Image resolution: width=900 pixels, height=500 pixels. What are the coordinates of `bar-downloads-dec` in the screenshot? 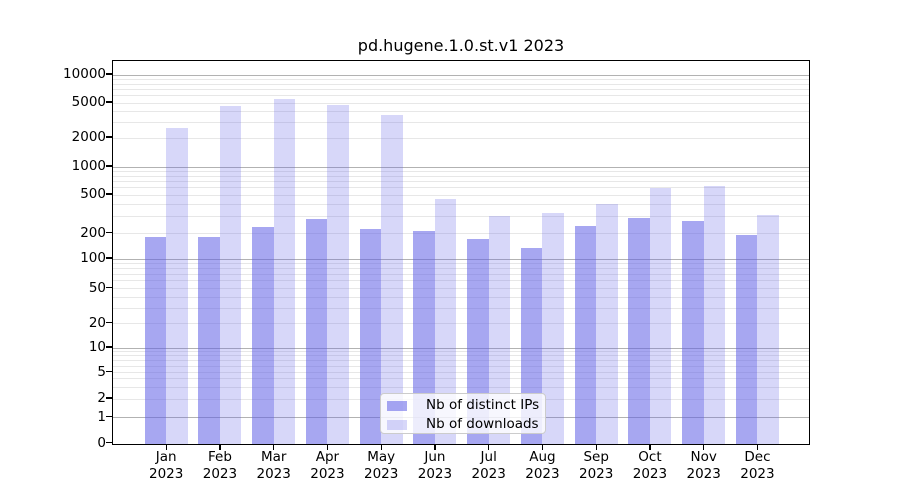 It's located at (768, 329).